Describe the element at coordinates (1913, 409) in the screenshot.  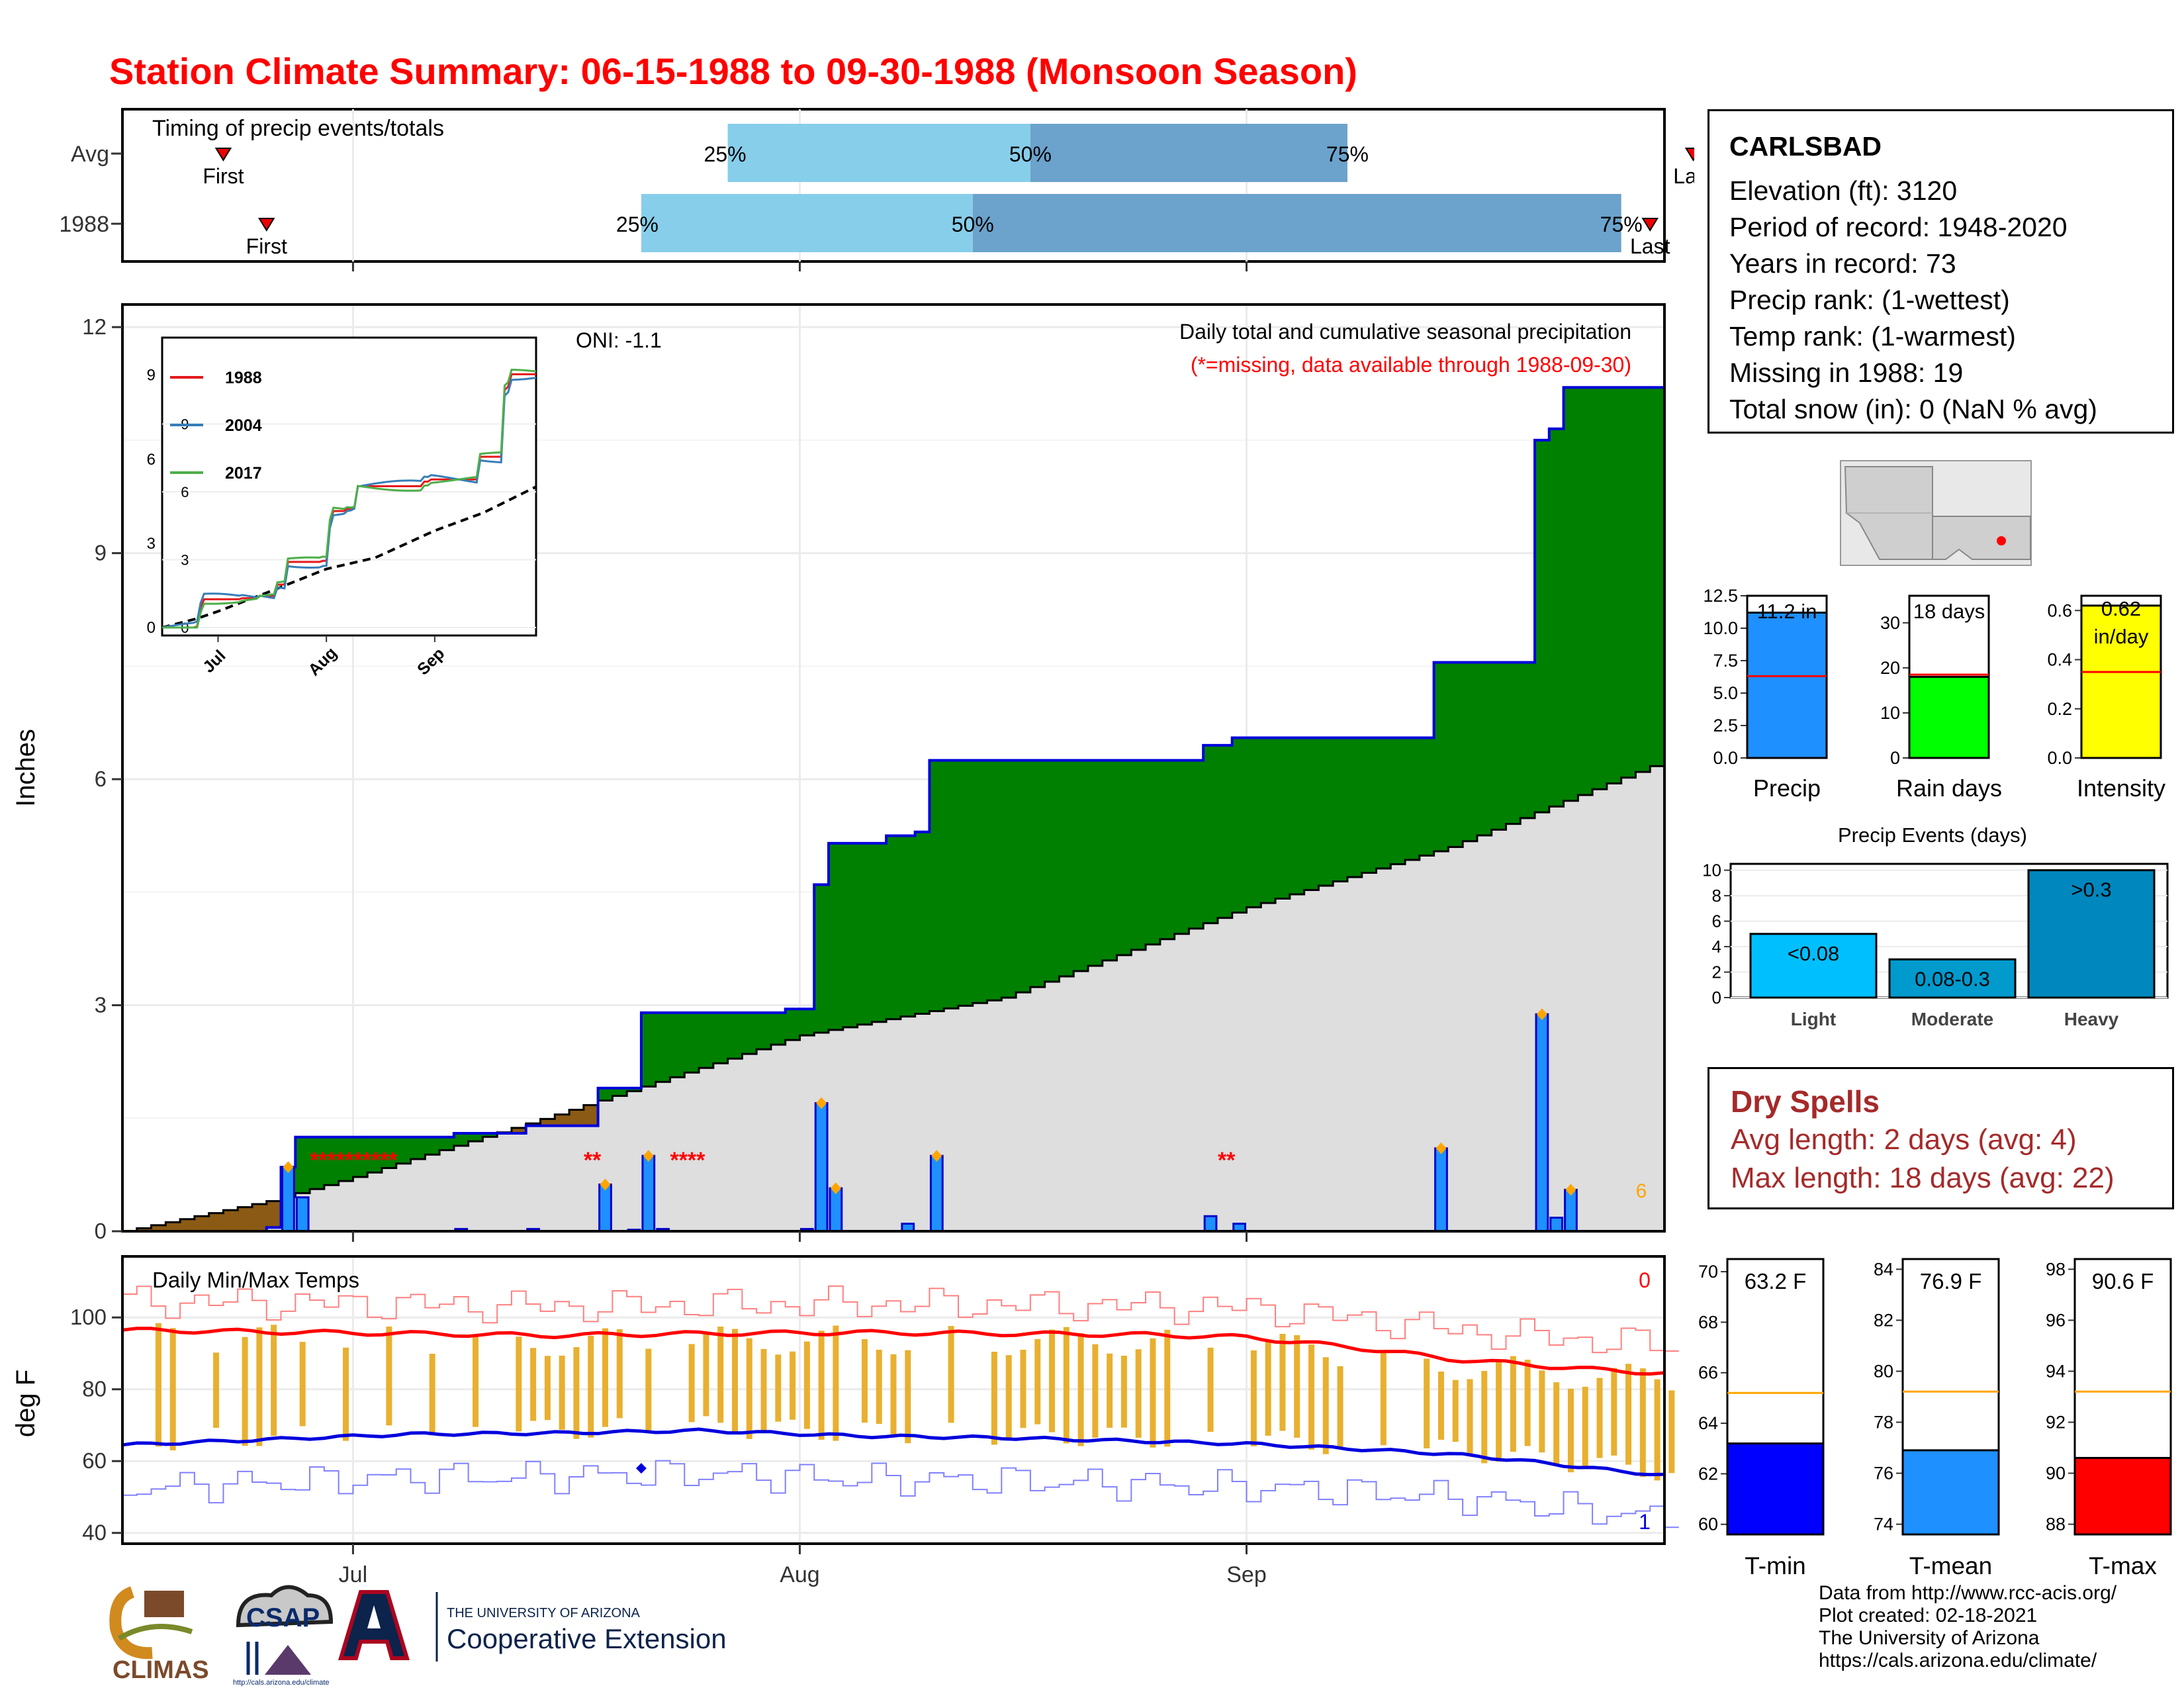
I see `station-snow: Total snow (in): 0 (NaN % avg)` at that location.